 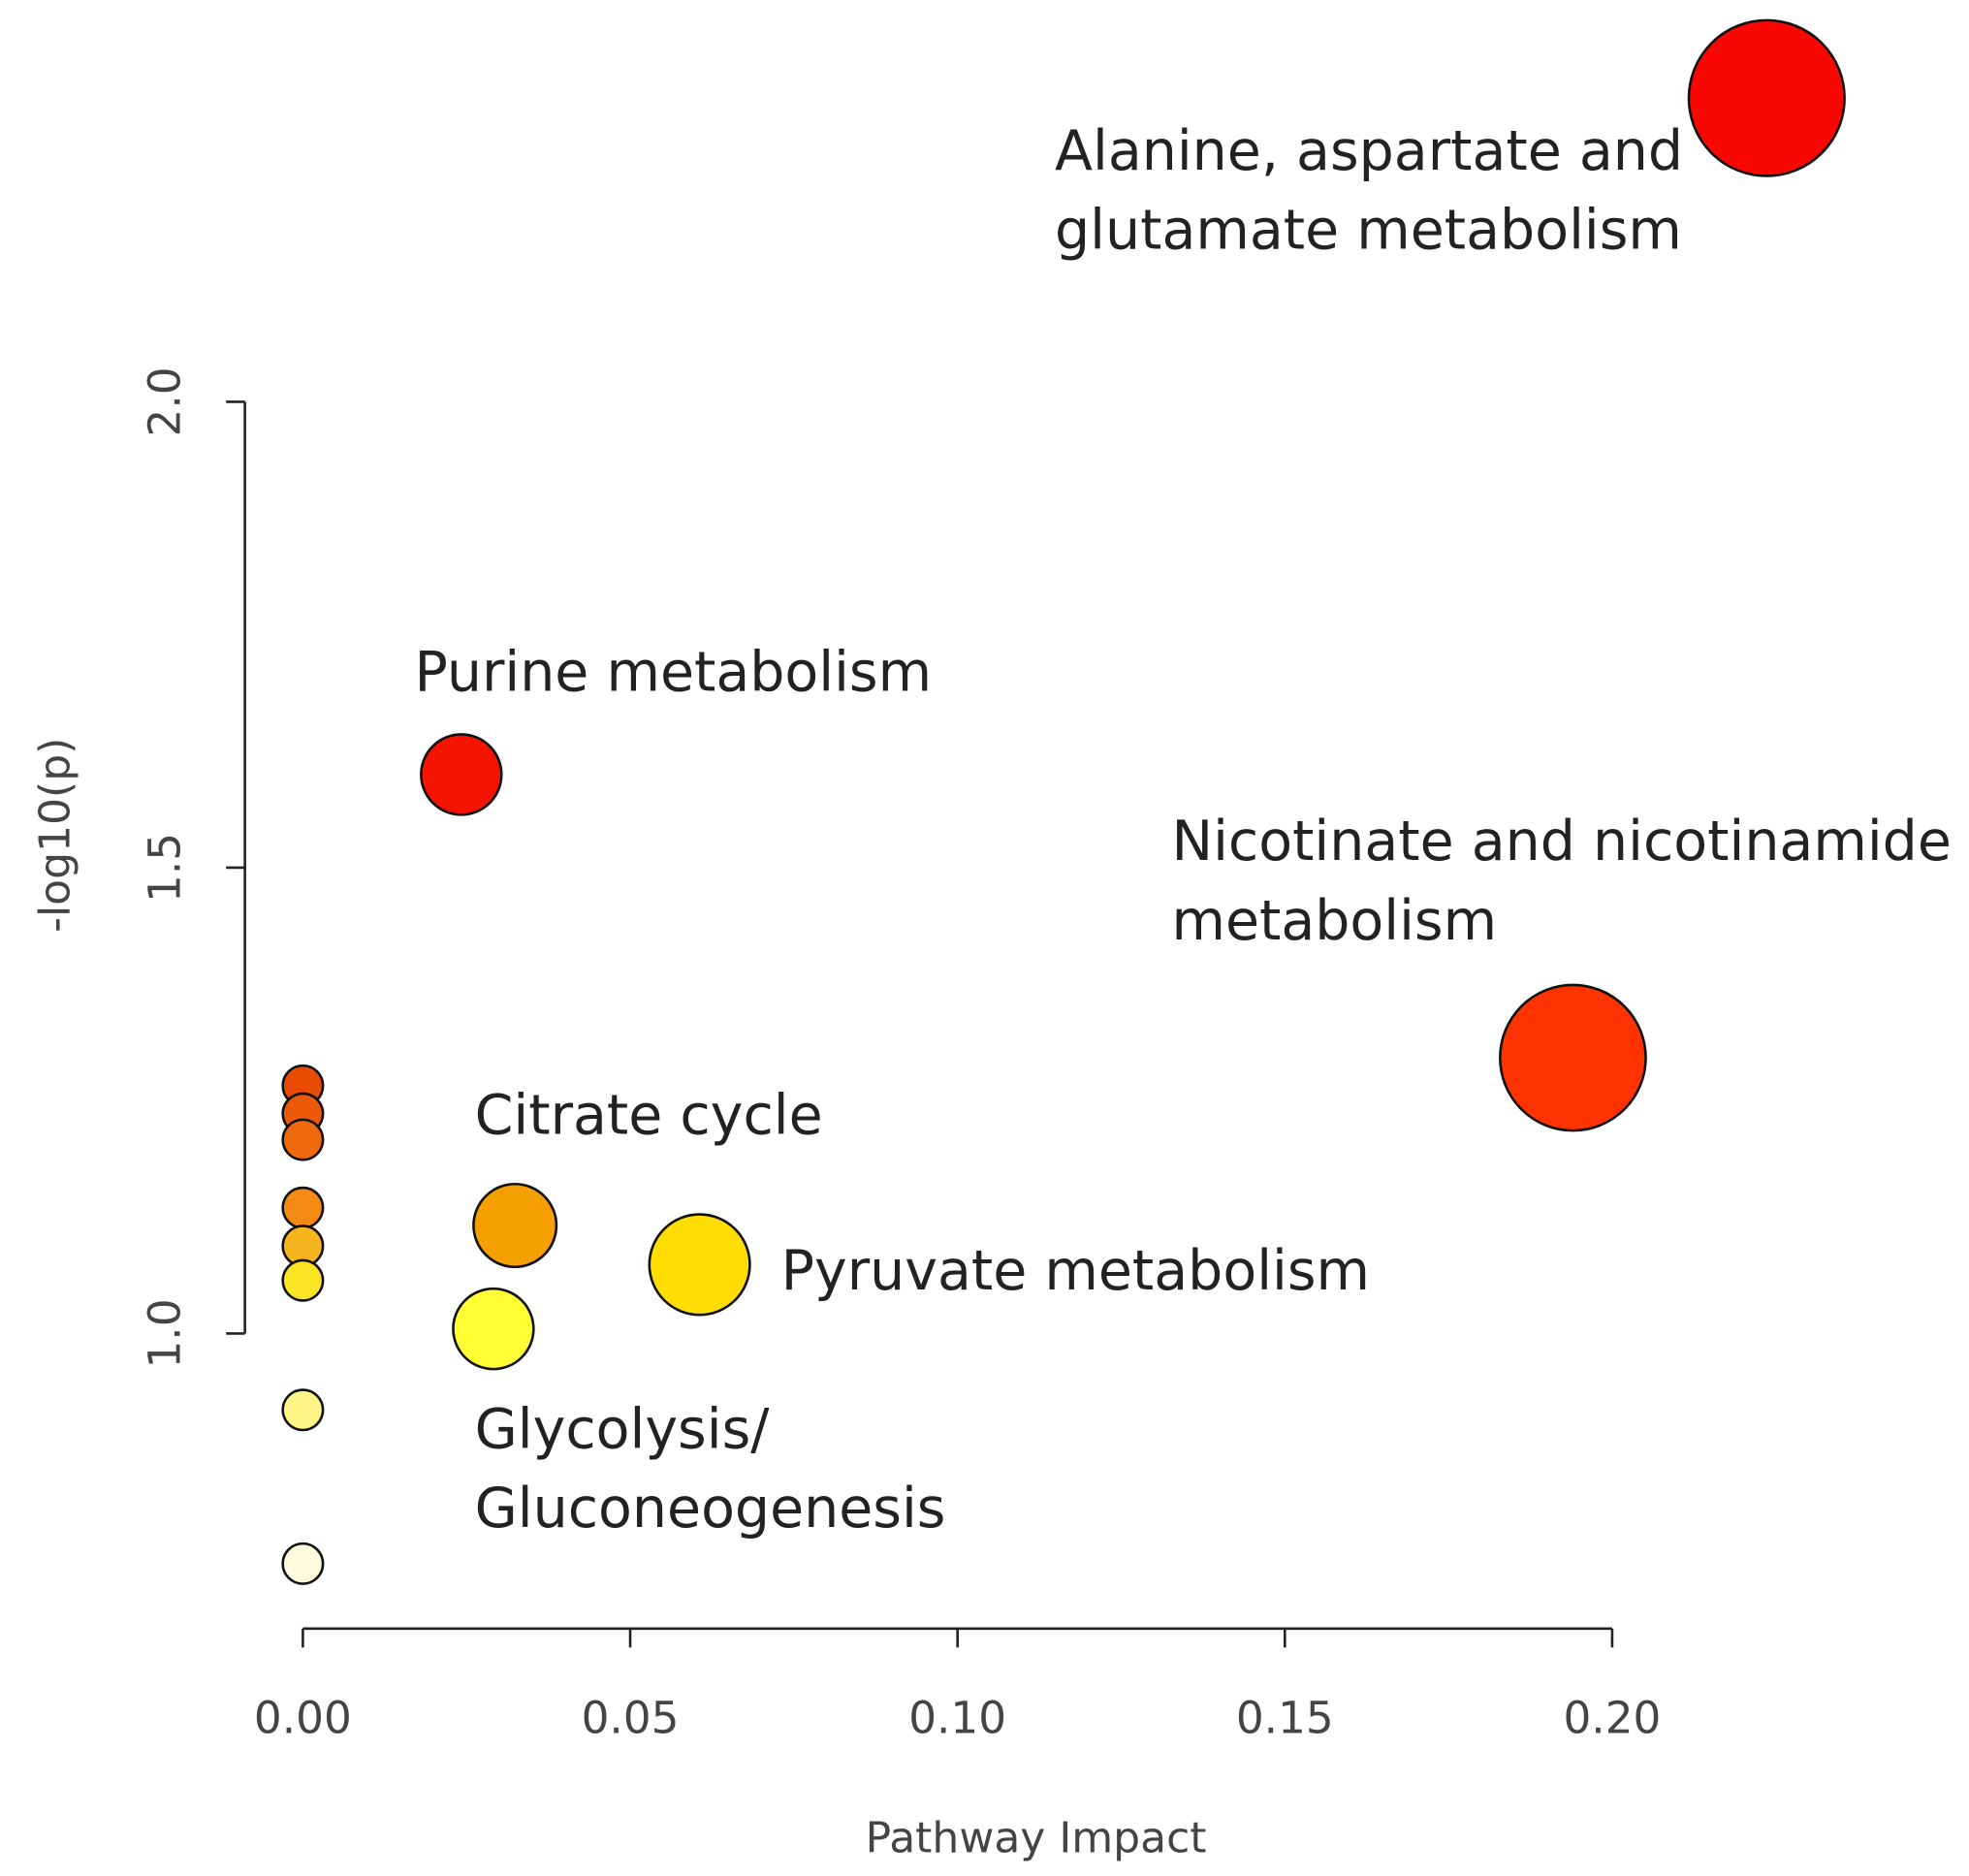 I want to click on bubble-label: metabolism, so click(x=1334, y=921).